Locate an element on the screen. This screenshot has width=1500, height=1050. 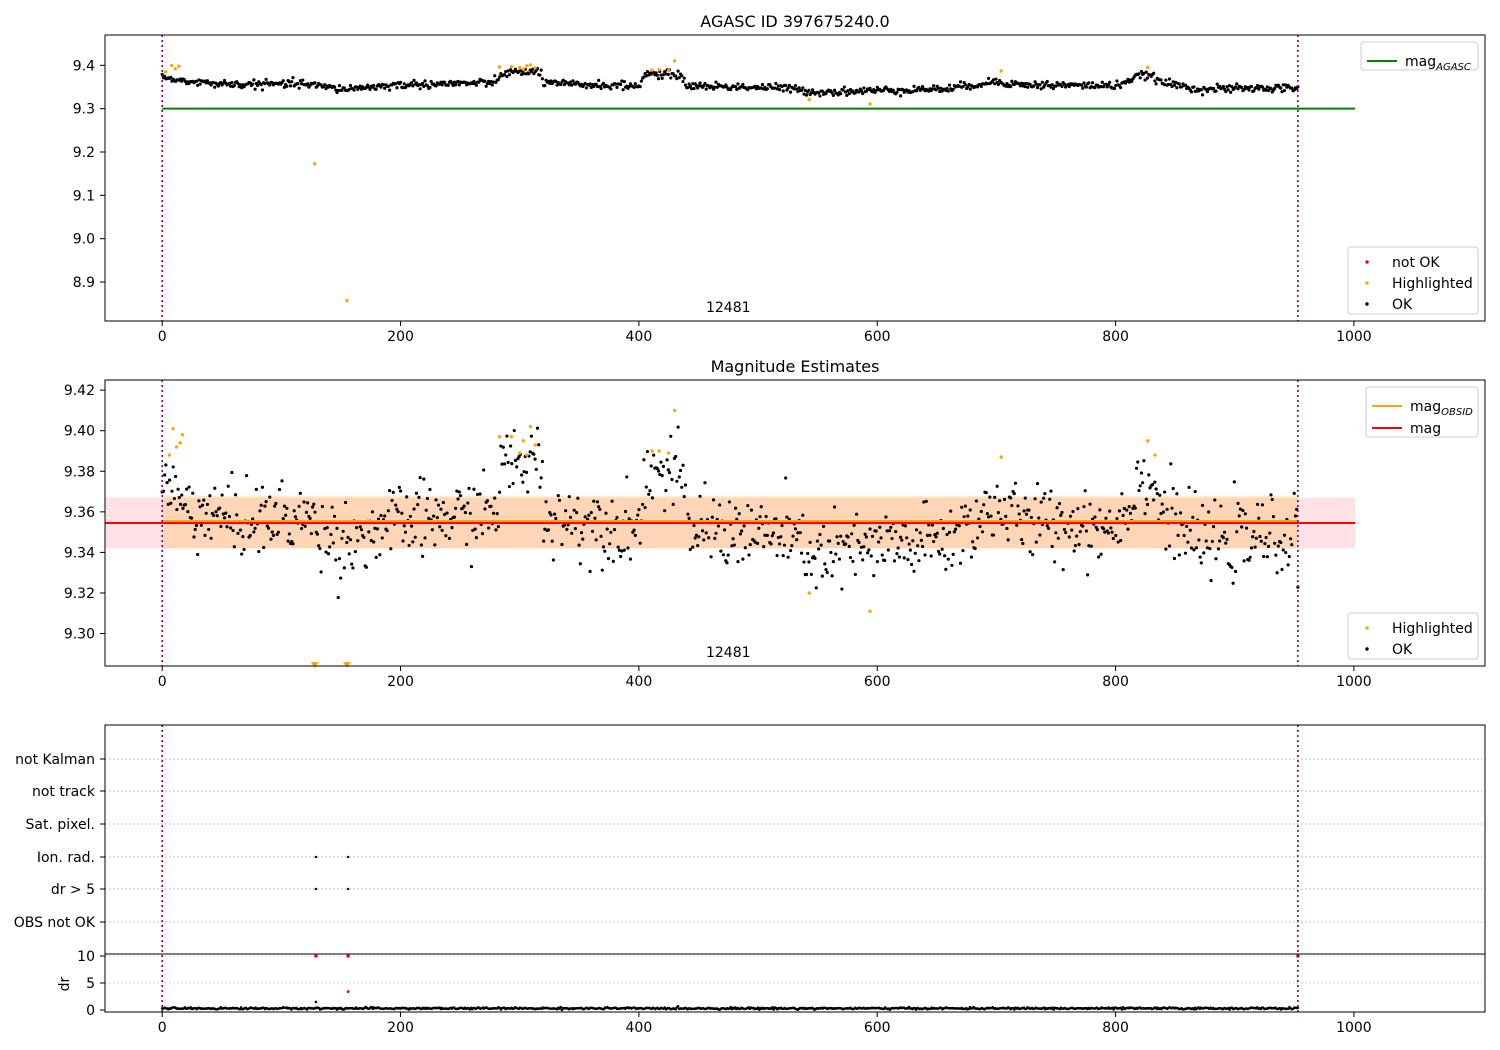
x-tick-label: 1000 is located at coordinates (1354, 1028).